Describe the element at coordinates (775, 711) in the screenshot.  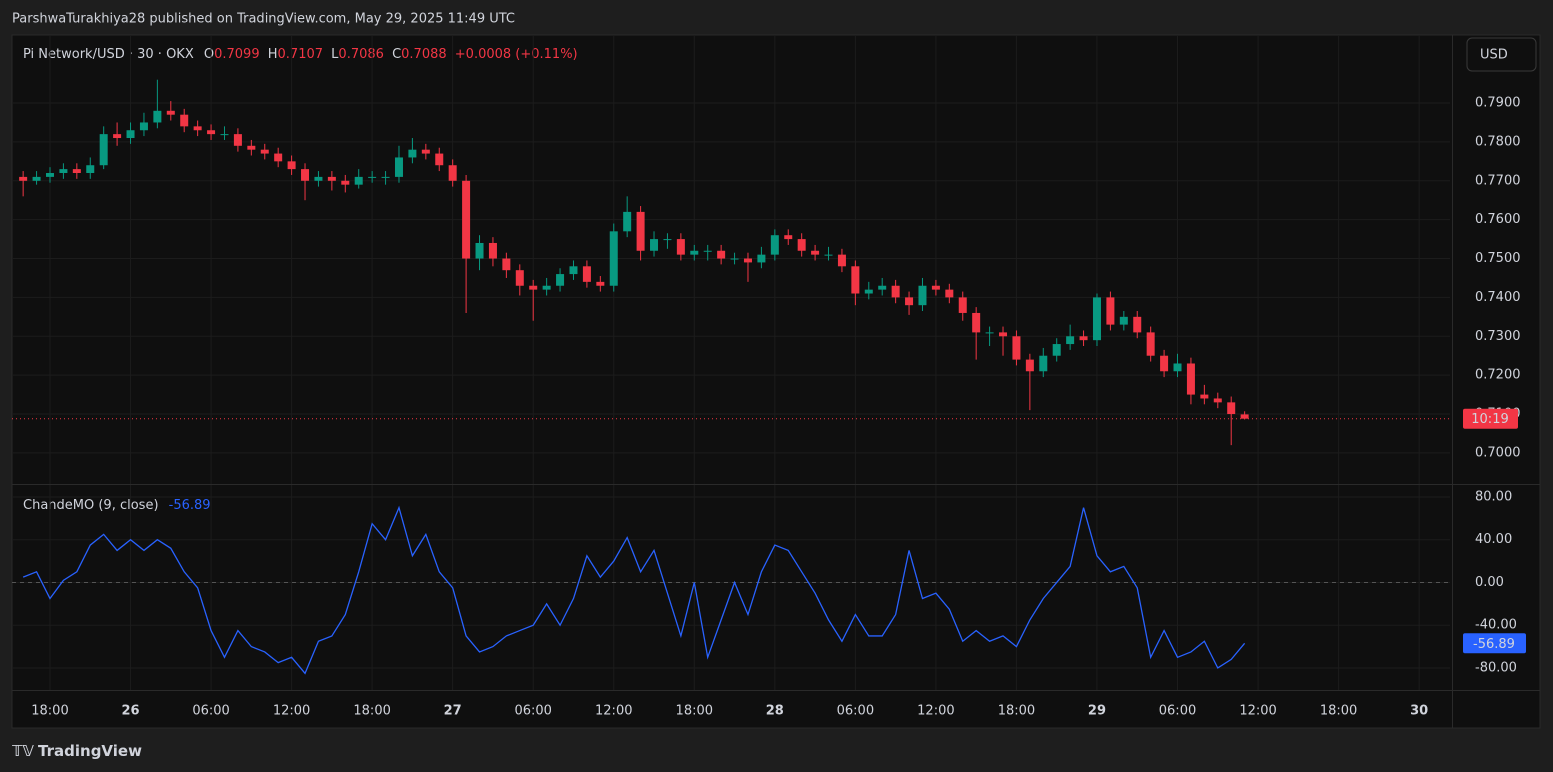
I see `x-tick-label: 28` at that location.